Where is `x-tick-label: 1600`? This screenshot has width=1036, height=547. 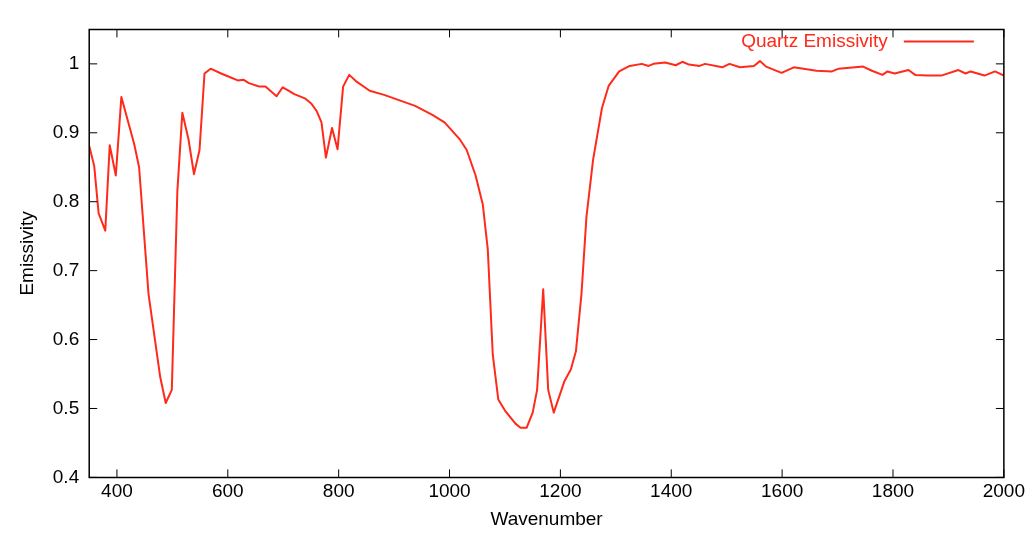
x-tick-label: 1600 is located at coordinates (782, 491).